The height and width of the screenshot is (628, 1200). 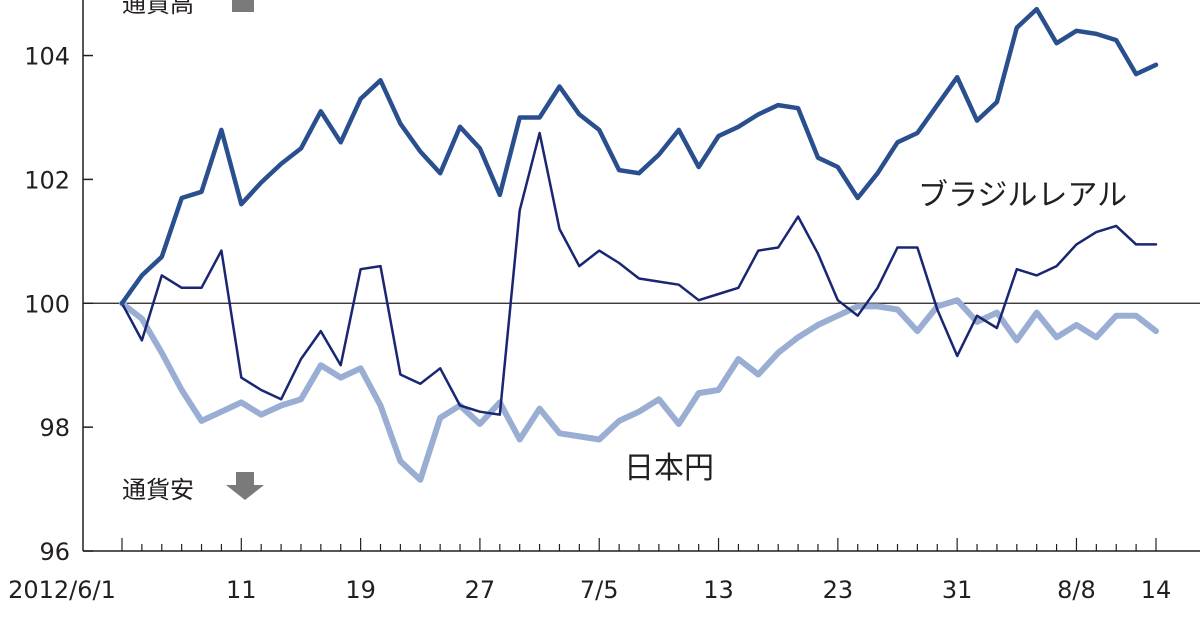 I want to click on y-tick-label: 100, so click(x=47, y=304).